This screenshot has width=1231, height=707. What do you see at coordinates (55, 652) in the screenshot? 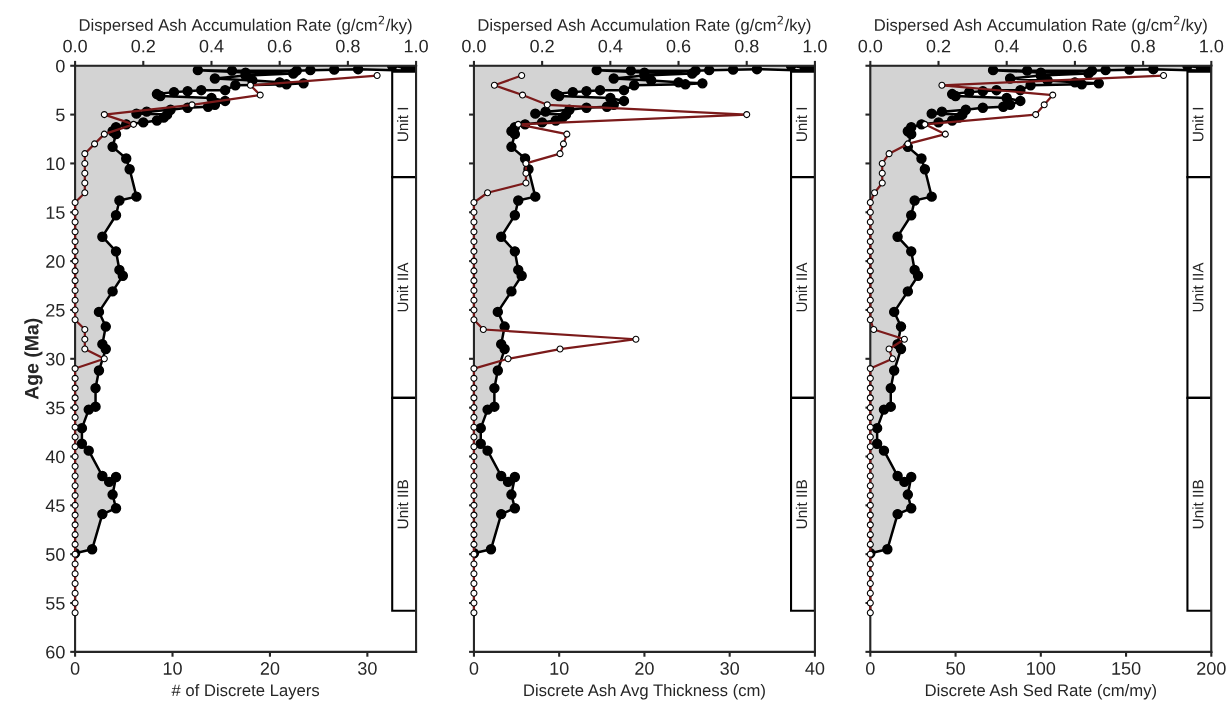
I see `y-tick-label: 60` at bounding box center [55, 652].